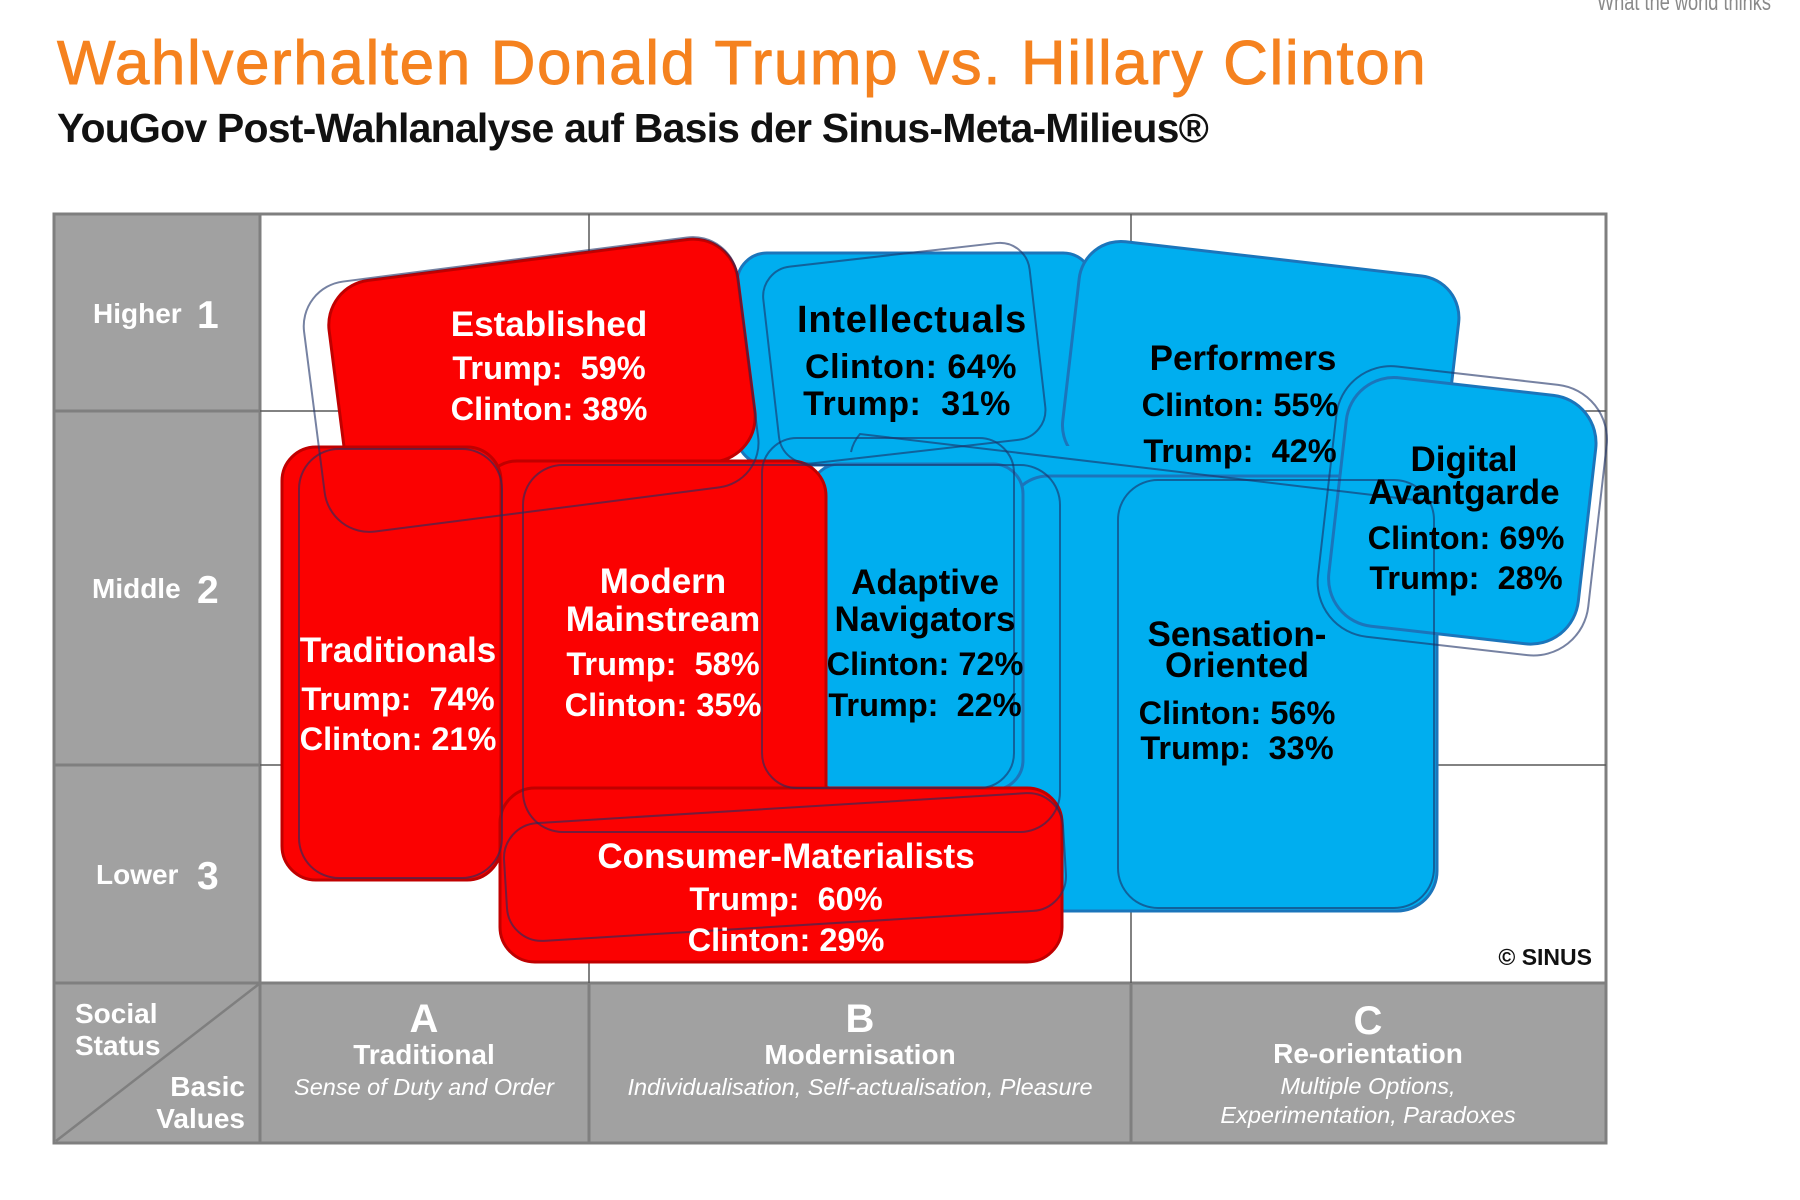 This screenshot has width=1800, height=1200. I want to click on svg-text: Trump: 28%, so click(1465, 578).